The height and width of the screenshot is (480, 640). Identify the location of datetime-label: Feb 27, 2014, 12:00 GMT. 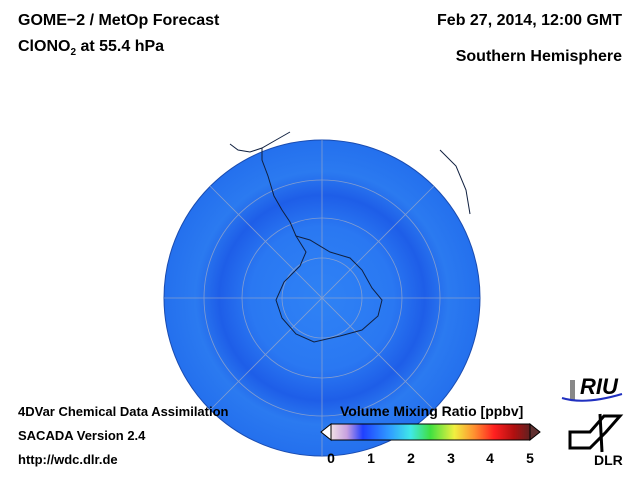
(529, 20).